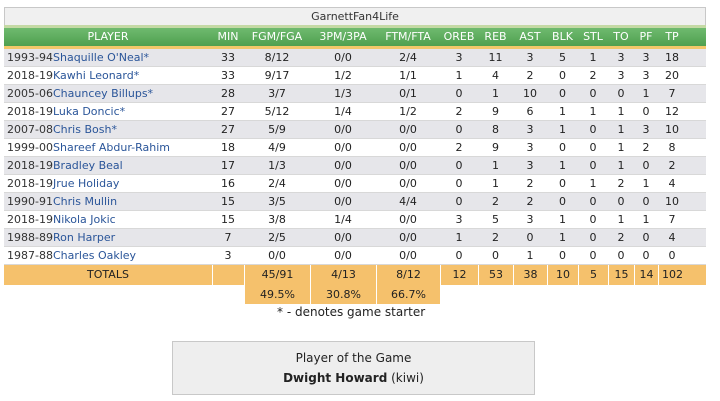 This screenshot has height=401, width=720. I want to click on potg-player-name: Dwight Howard, so click(335, 378).